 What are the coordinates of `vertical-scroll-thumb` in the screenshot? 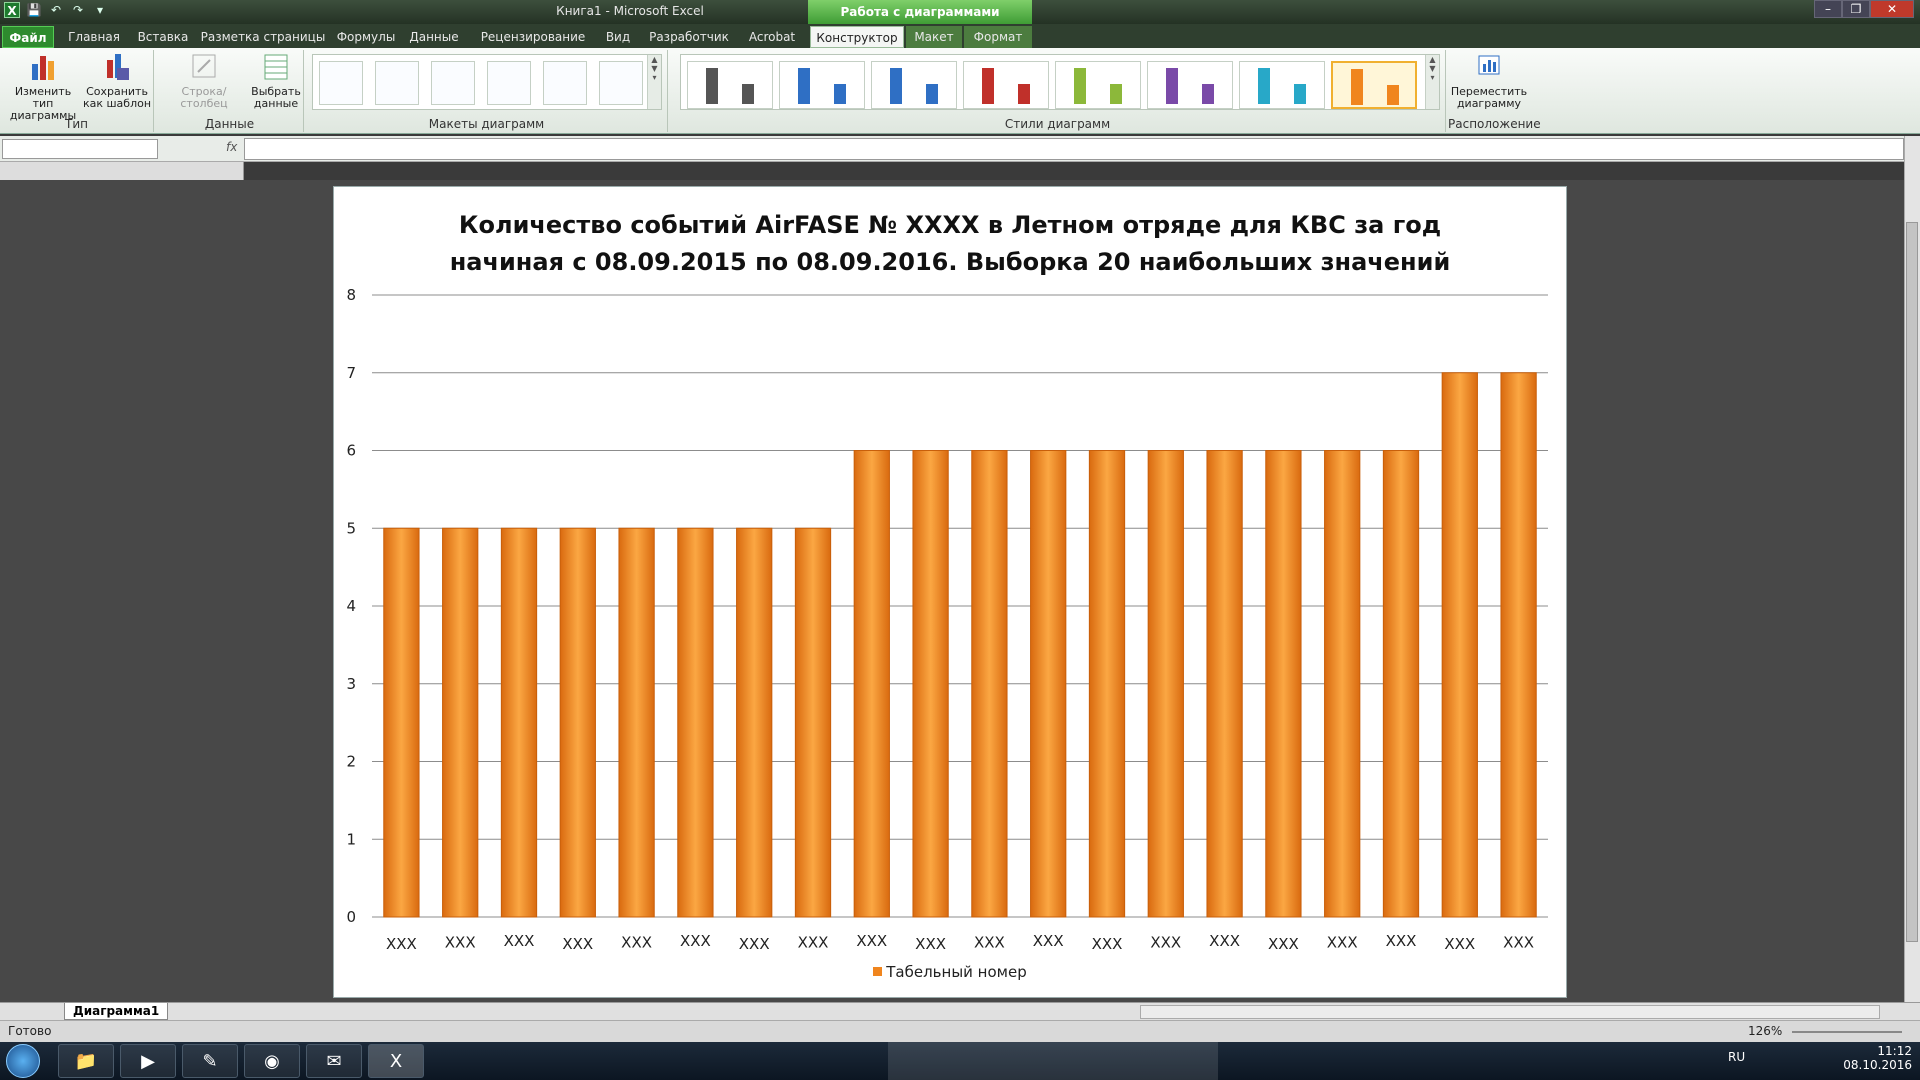 It's located at (1912, 582).